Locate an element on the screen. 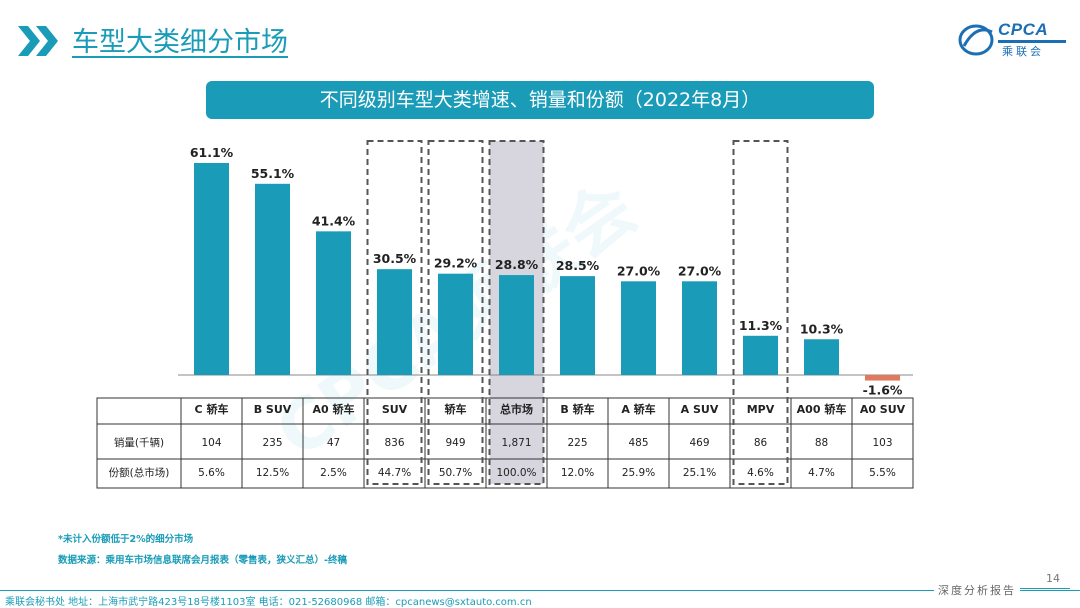 The width and height of the screenshot is (1080, 608). bar-value-label-0: 61.1% is located at coordinates (212, 152).